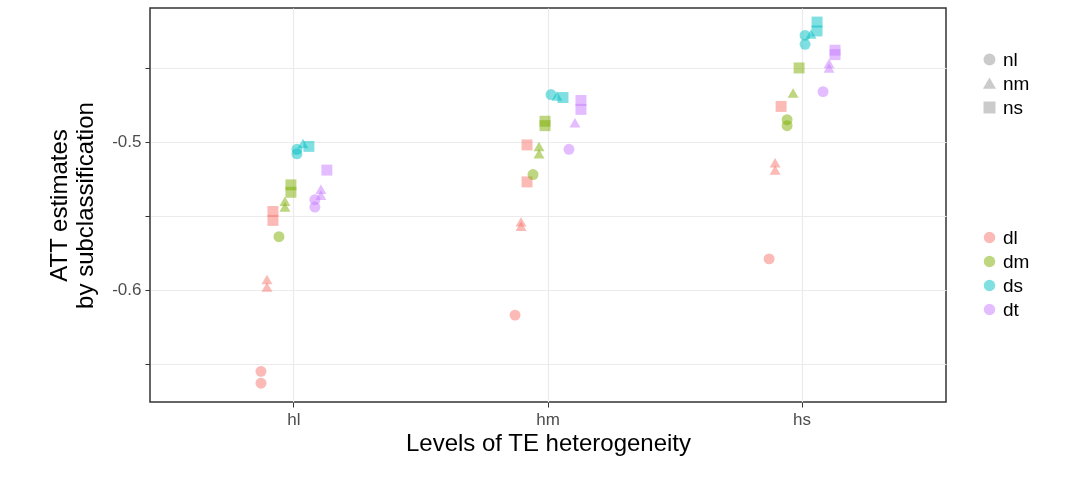 The height and width of the screenshot is (489, 1069). What do you see at coordinates (1013, 285) in the screenshot?
I see `legend-label: ds` at bounding box center [1013, 285].